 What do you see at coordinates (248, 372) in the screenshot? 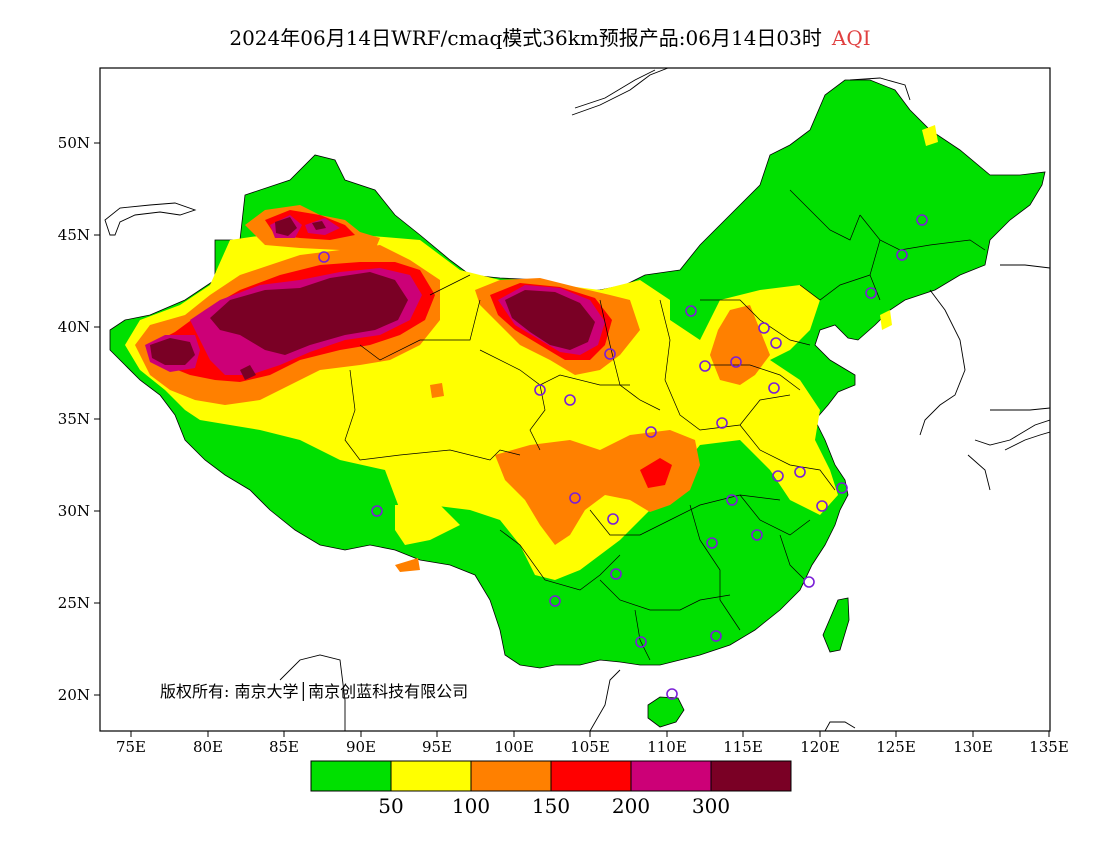
I see `aqi-area-hazardous-blob` at bounding box center [248, 372].